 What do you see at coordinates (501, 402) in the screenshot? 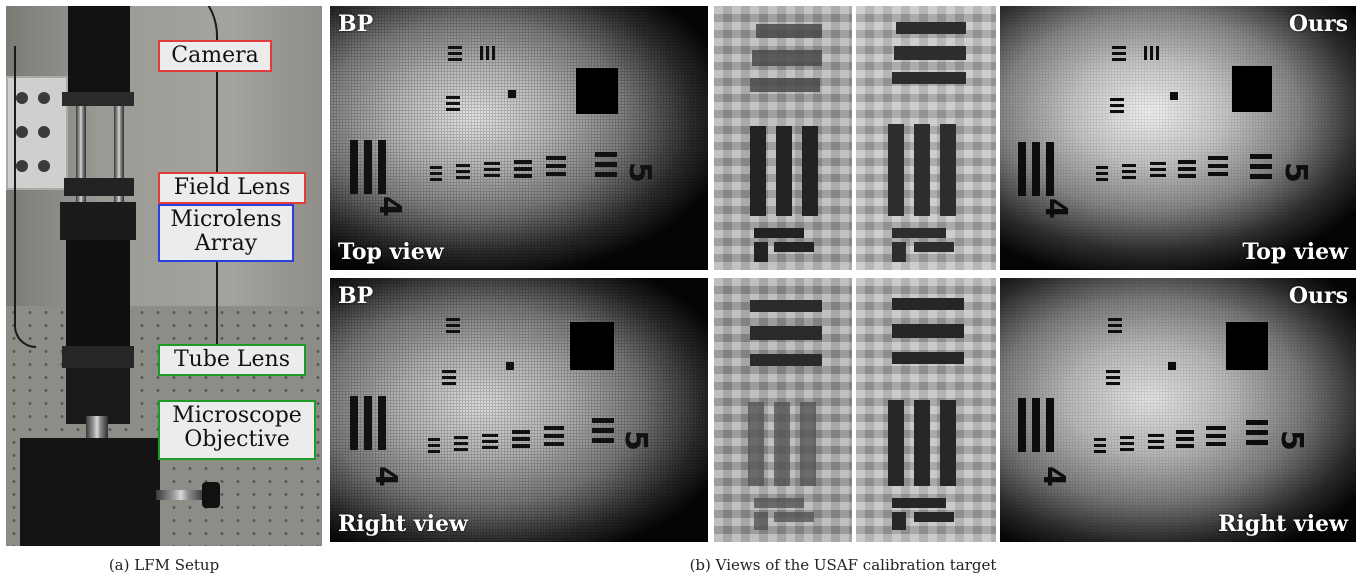
I see `usaf-target-bp-right: 5 4` at bounding box center [501, 402].